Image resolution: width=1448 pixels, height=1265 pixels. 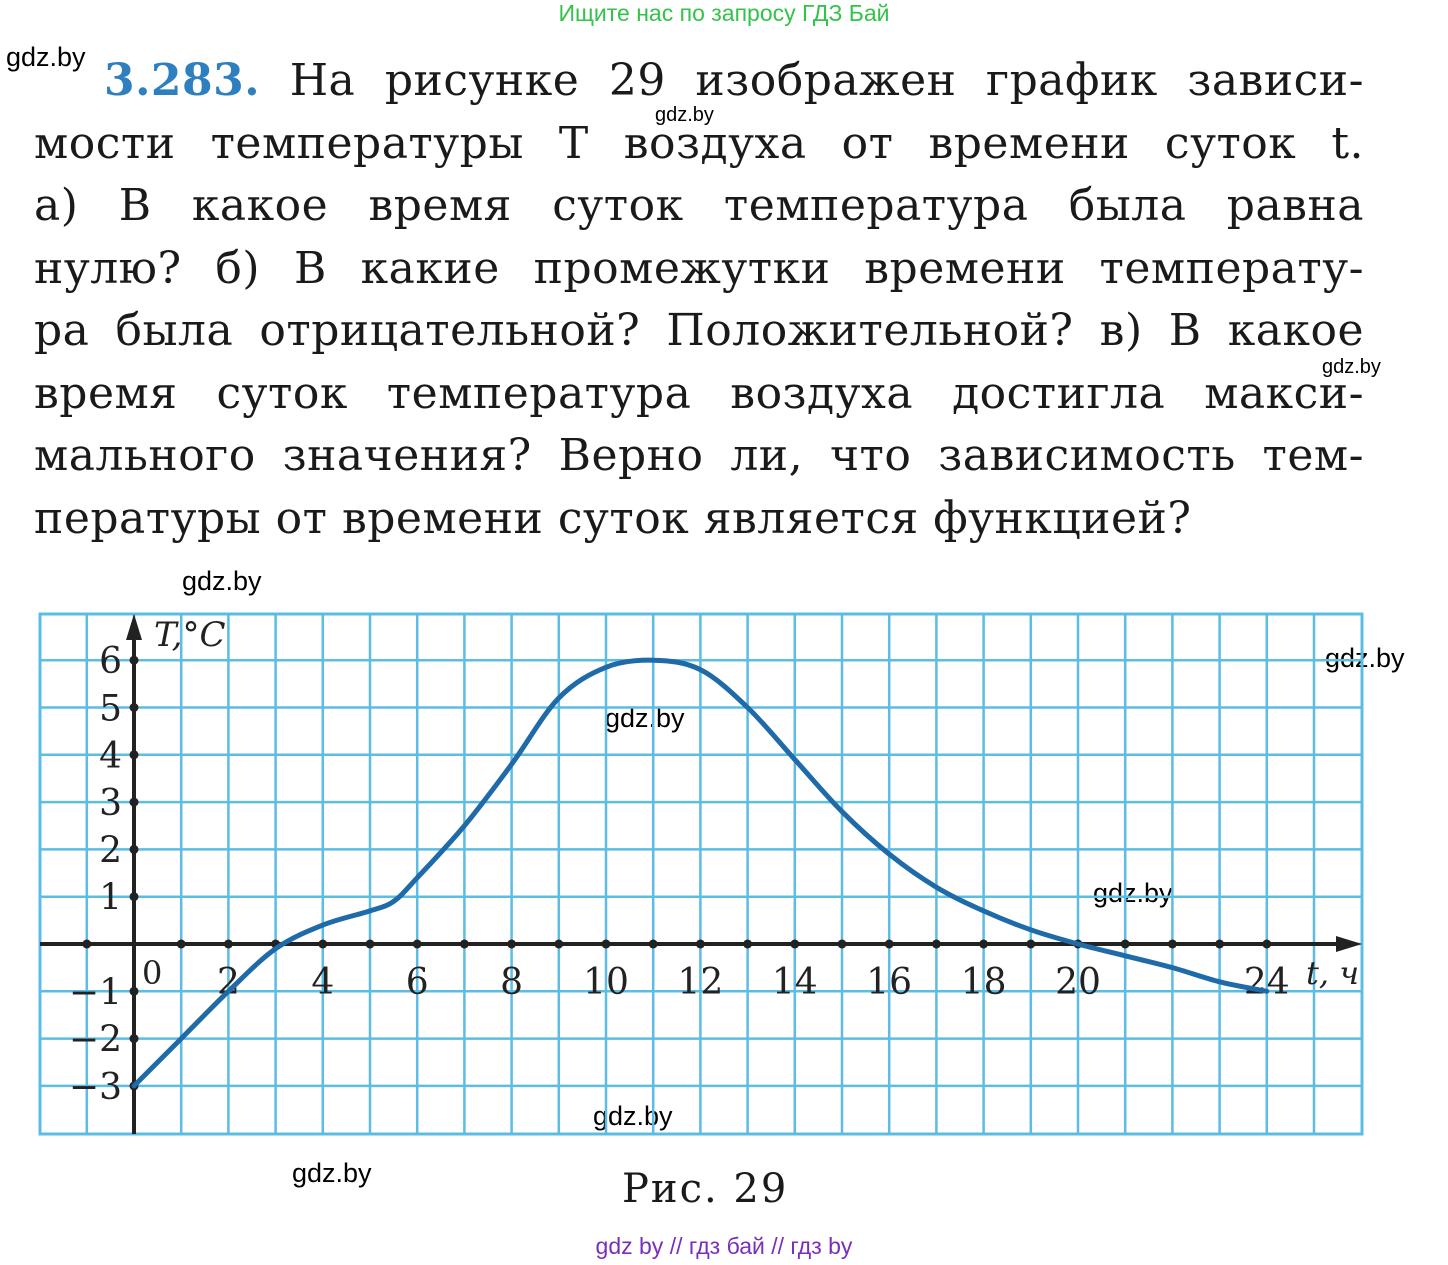 I want to click on x-axis-arrow, so click(x=1349, y=944).